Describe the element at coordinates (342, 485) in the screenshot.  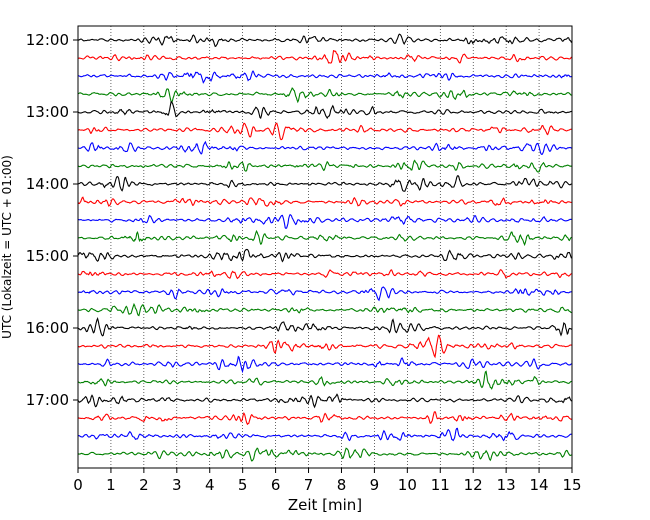
I see `x-tick-label: 8` at that location.